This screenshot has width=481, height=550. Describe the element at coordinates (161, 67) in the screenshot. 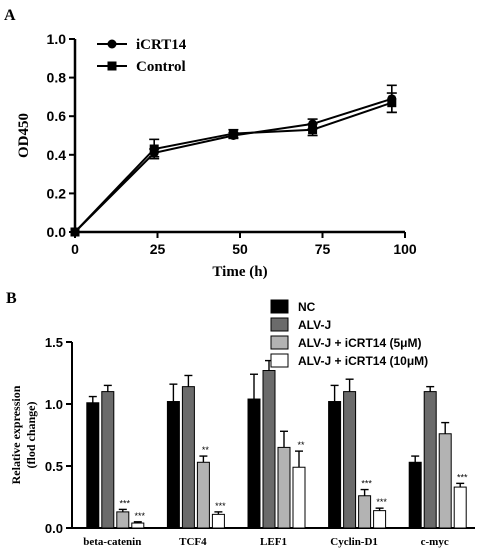

I see `legend-label: Control` at that location.